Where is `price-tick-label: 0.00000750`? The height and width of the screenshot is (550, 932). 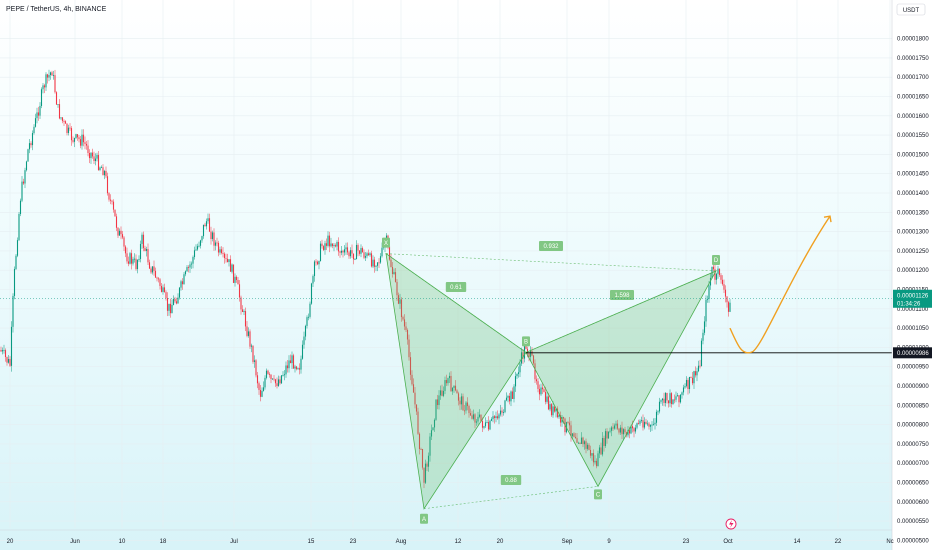 price-tick-label: 0.00000750 is located at coordinates (913, 445).